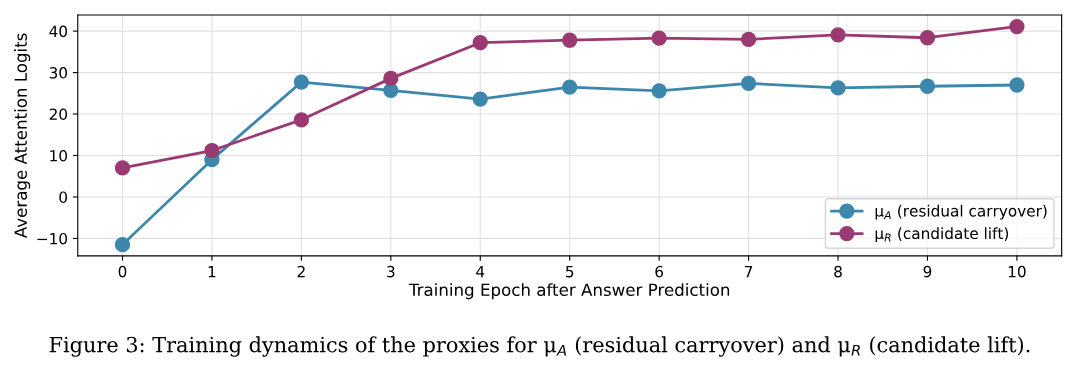  Describe the element at coordinates (58, 73) in the screenshot. I see `y-tick-label: 30` at that location.